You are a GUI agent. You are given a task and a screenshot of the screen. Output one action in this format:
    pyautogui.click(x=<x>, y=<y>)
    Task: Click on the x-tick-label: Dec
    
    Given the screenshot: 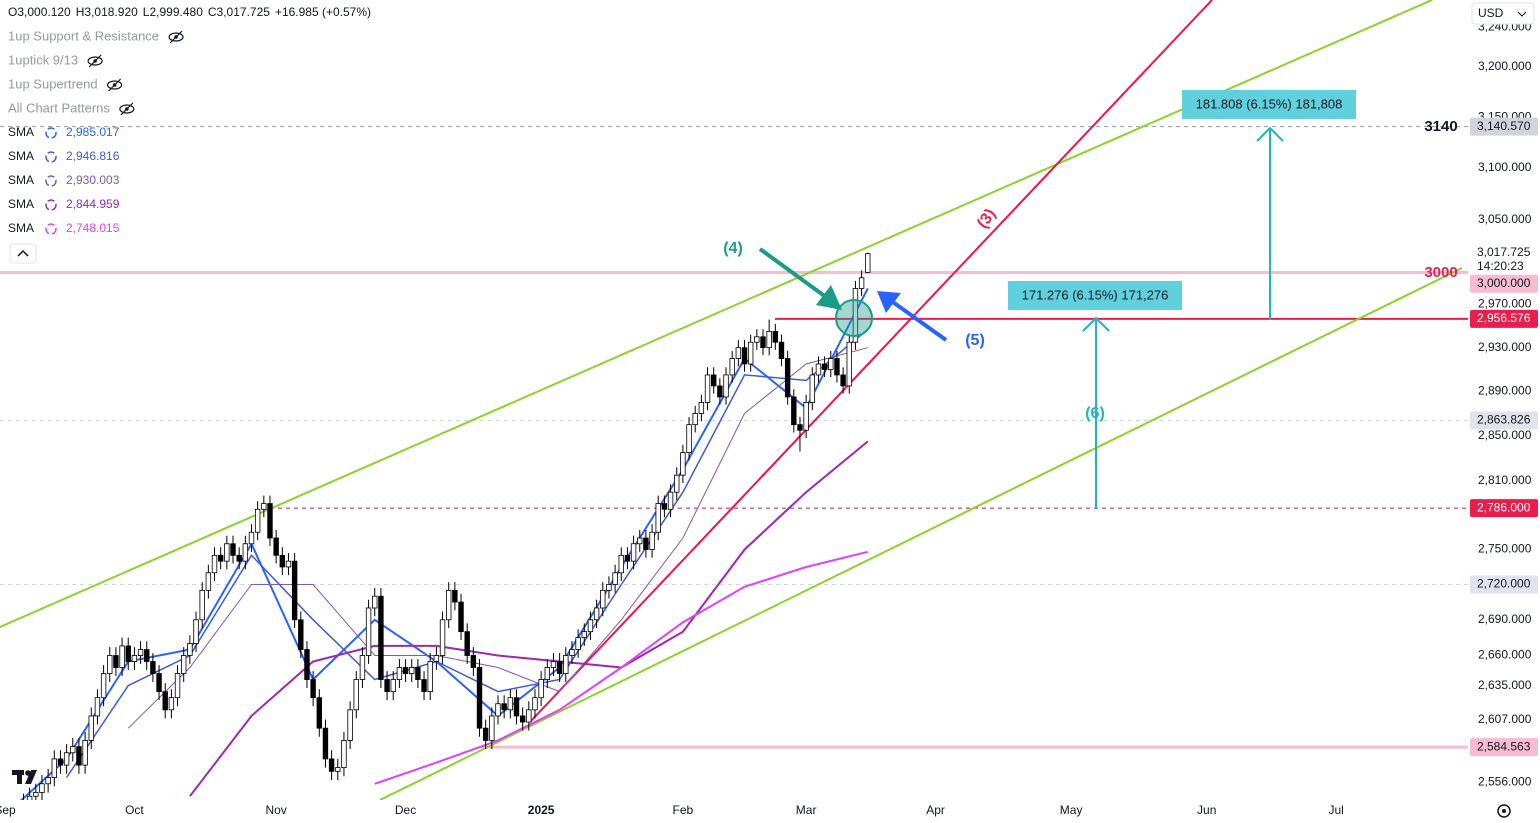 What is the action you would take?
    pyautogui.click(x=405, y=810)
    